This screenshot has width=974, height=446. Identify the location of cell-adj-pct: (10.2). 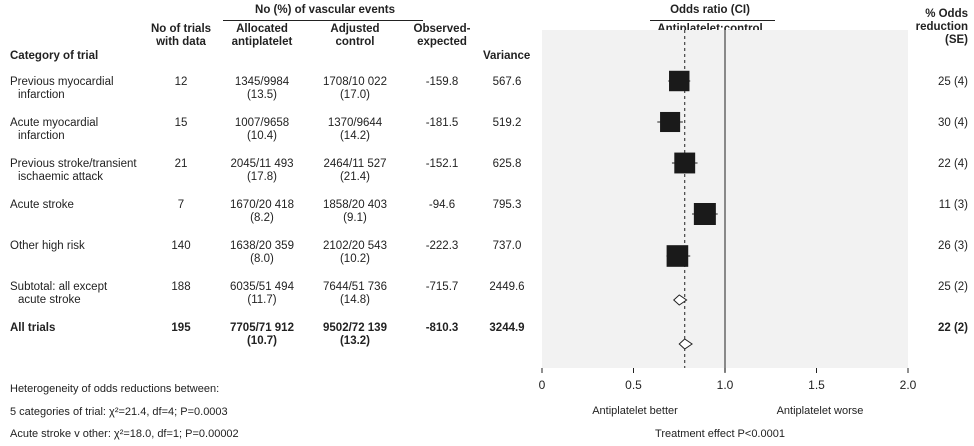
(355, 259).